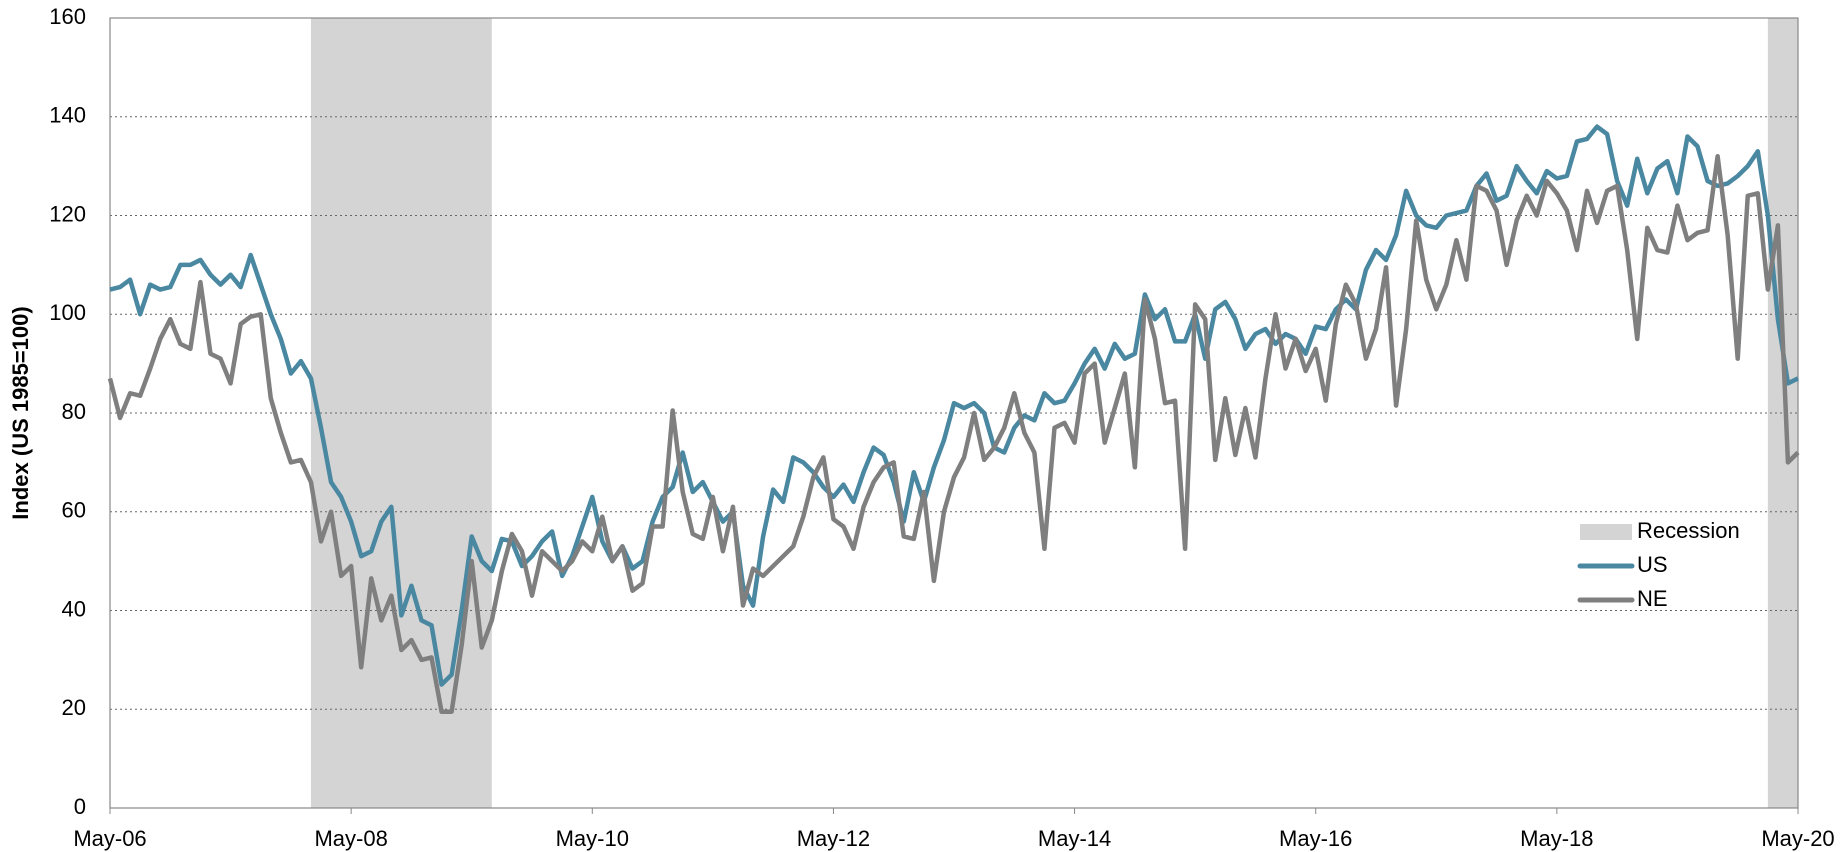 The image size is (1843, 852). I want to click on y-tick-label: 20, so click(74, 707).